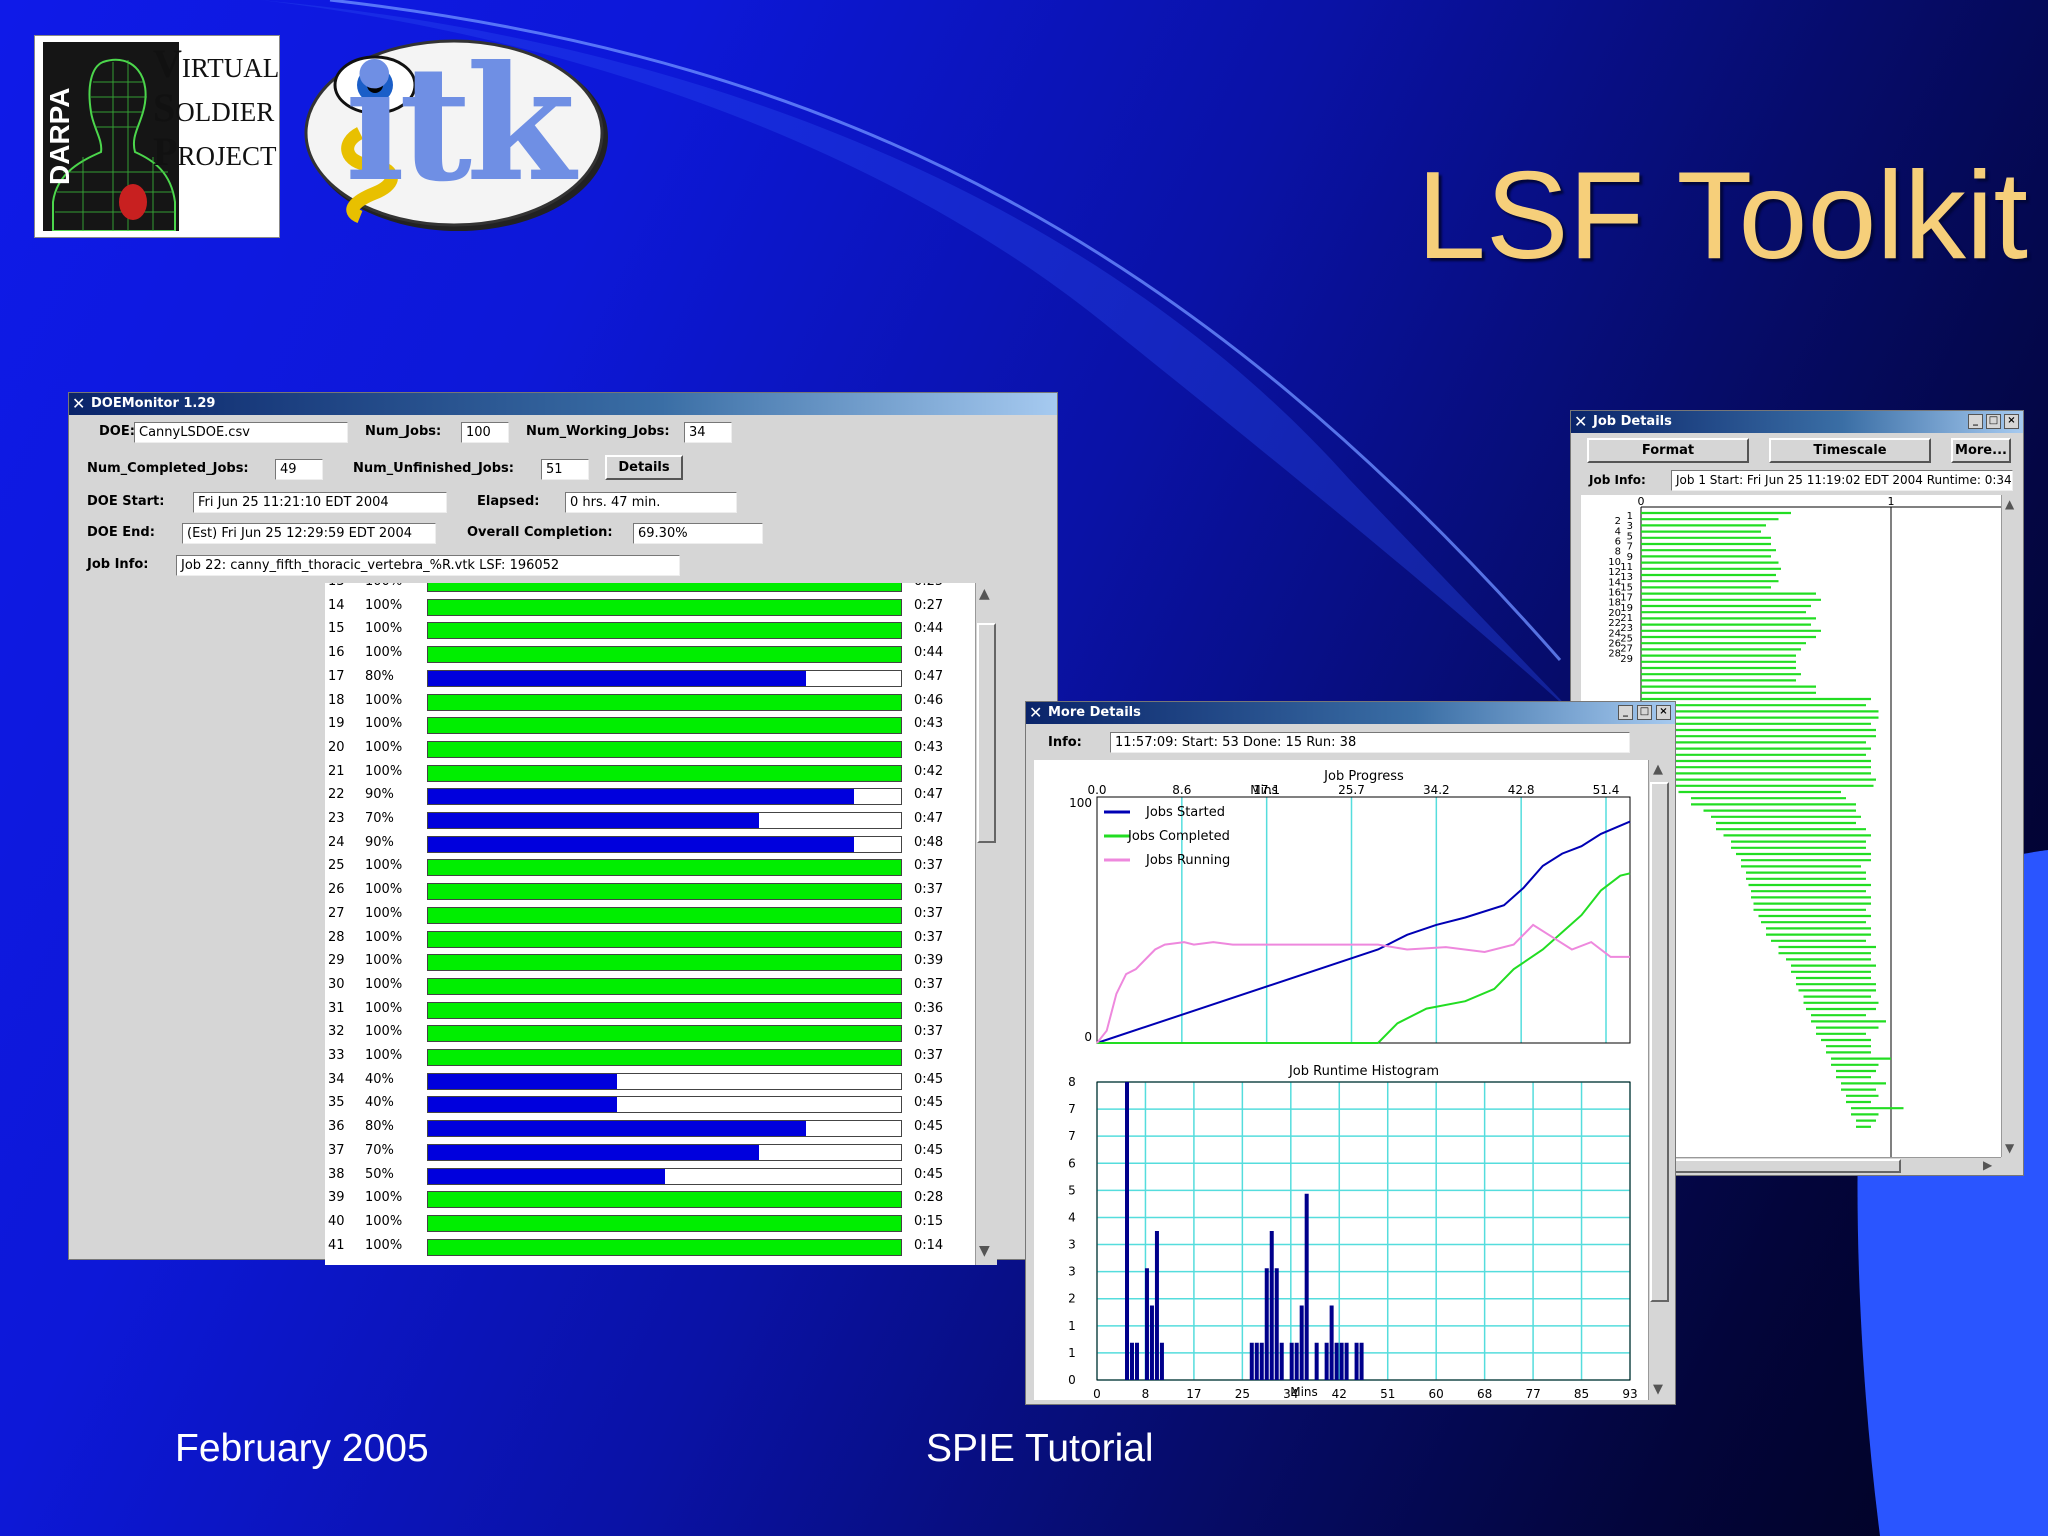 Image resolution: width=2048 pixels, height=1536 pixels. I want to click on doe-end-field: (Est) Fri Jun 25 12:29:59 EDT 2004, so click(309, 533).